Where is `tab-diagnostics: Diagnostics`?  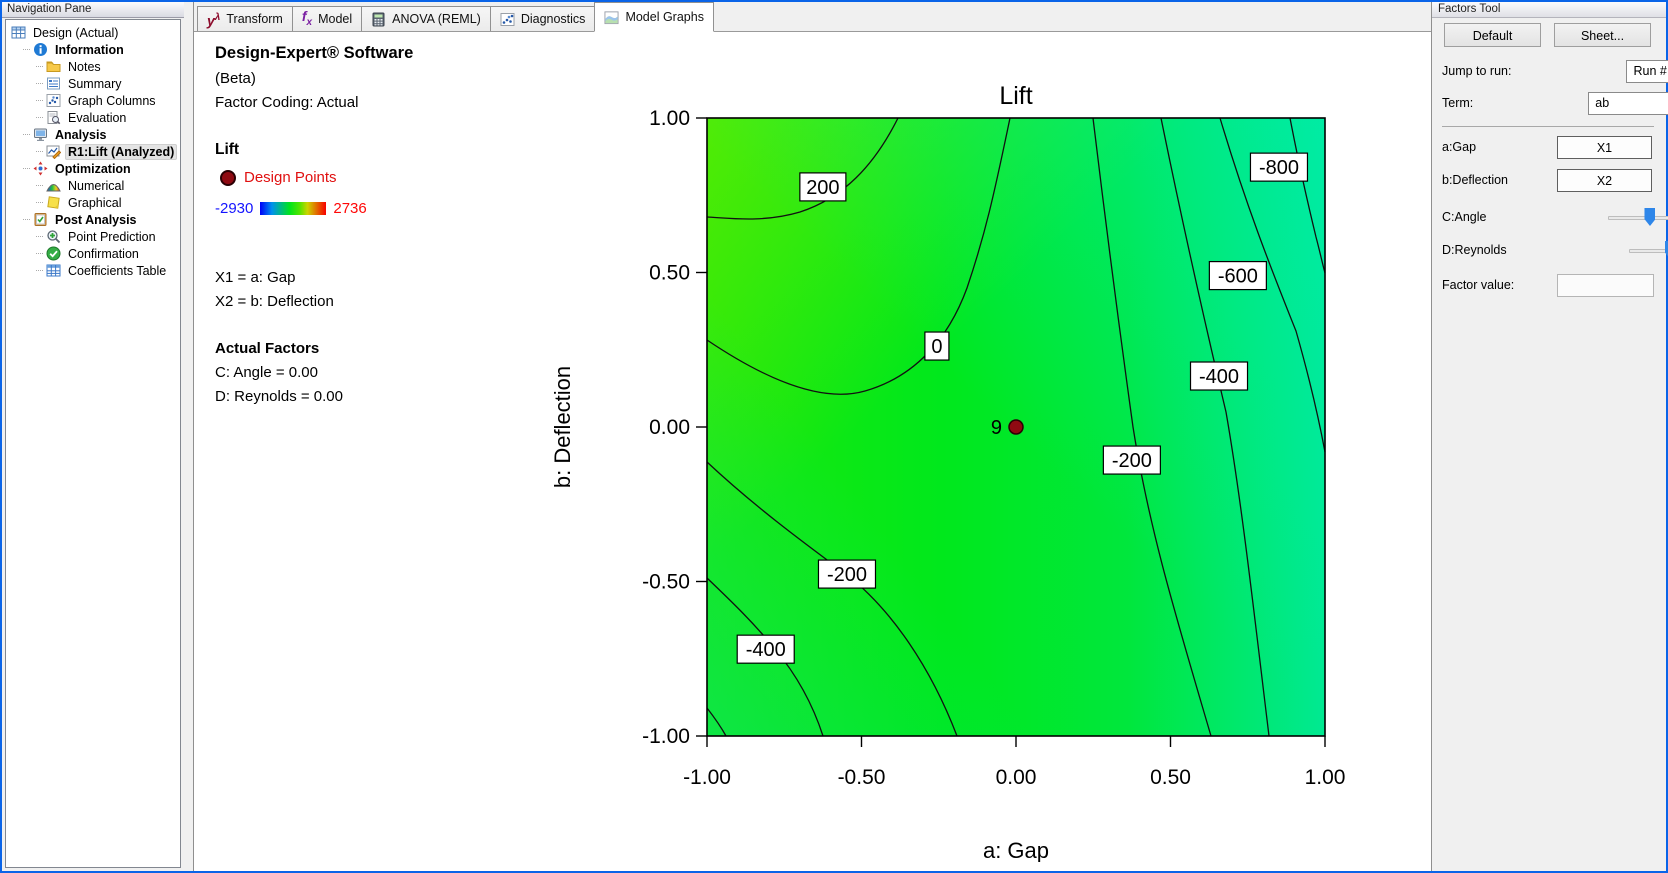 tab-diagnostics: Diagnostics is located at coordinates (542, 18).